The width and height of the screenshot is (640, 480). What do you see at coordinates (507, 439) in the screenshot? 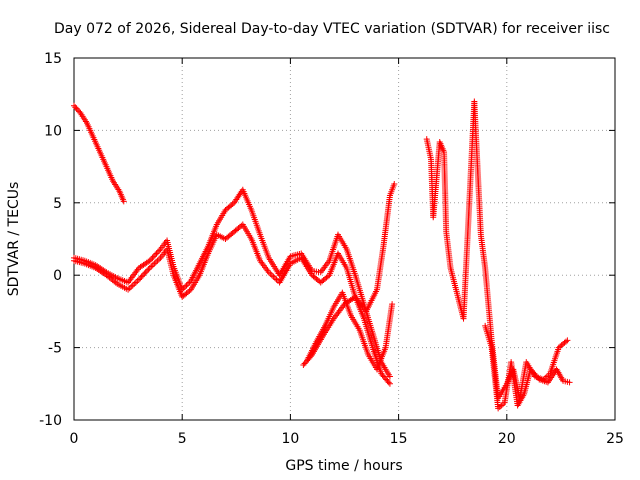
I see `x-tick-label: 20` at bounding box center [507, 439].